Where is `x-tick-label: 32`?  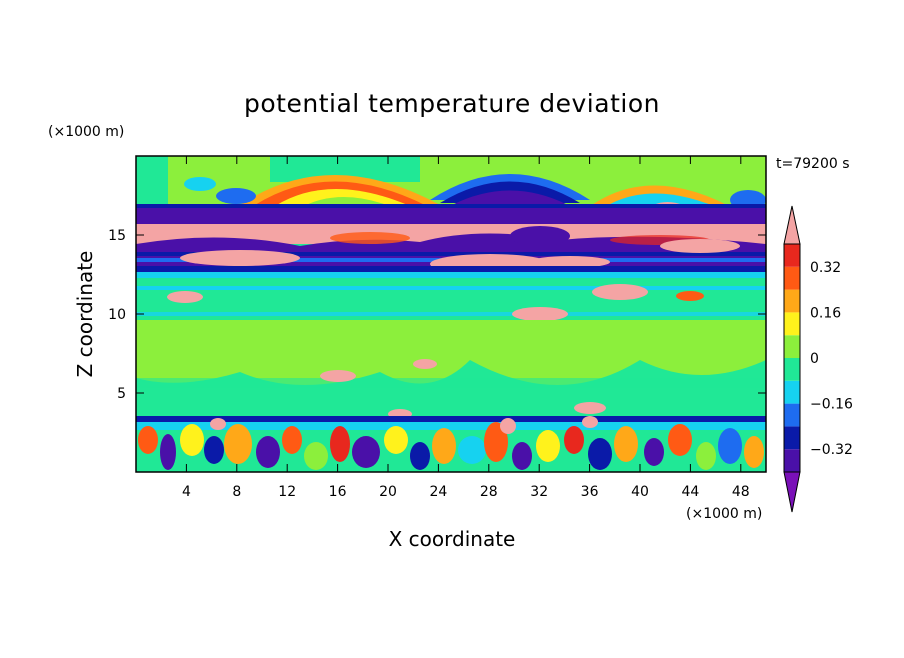
x-tick-label: 32 is located at coordinates (539, 492).